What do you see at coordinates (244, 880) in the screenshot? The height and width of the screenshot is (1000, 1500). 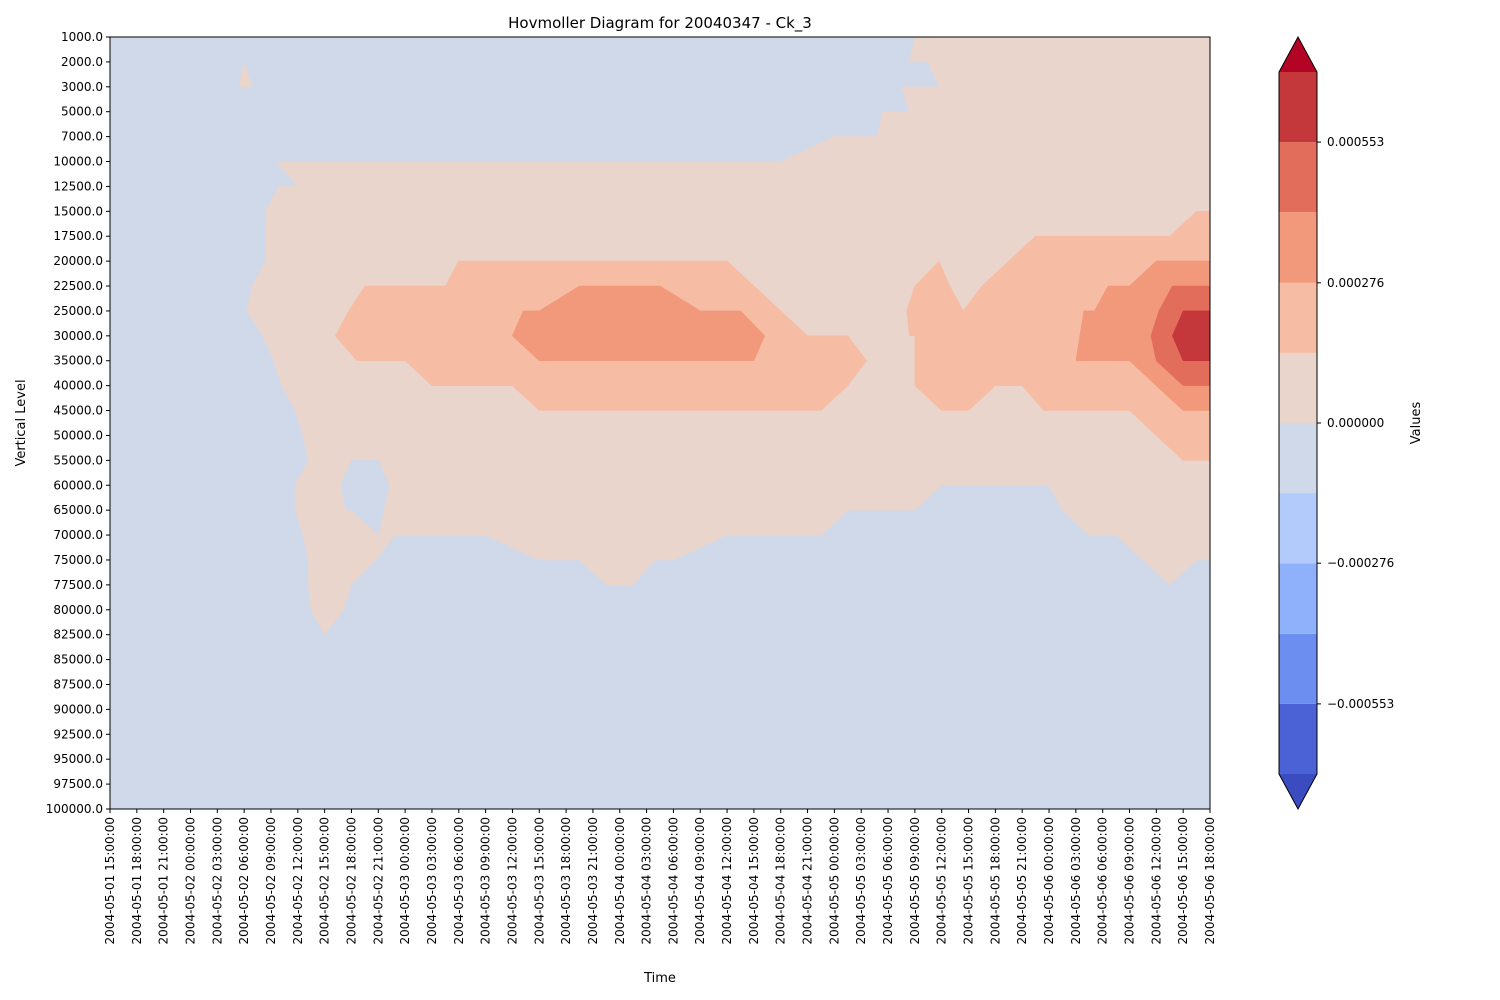 I see `x-tick-label: 2004-05-02 06:00:00` at bounding box center [244, 880].